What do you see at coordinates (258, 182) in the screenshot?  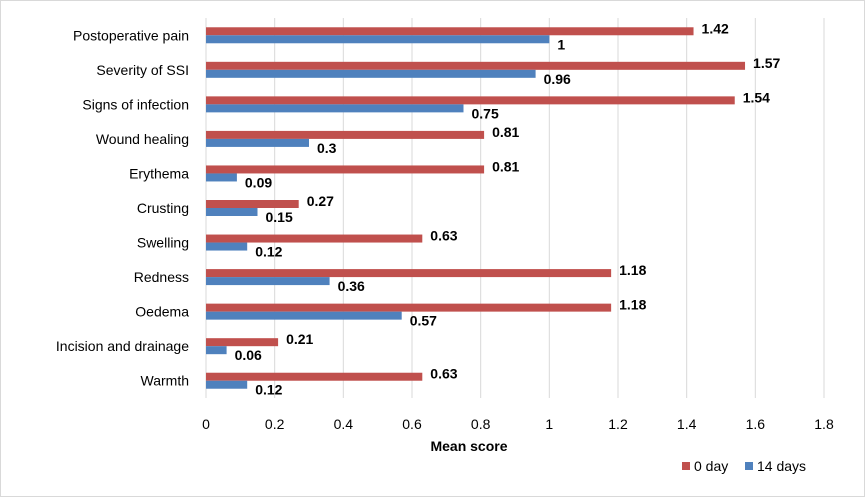 I see `data-label-14-days-erythema: 0.09` at bounding box center [258, 182].